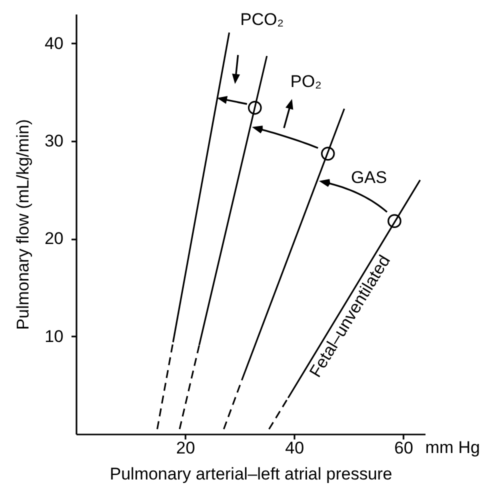  I want to click on y-tick-label: 20, so click(54, 238).